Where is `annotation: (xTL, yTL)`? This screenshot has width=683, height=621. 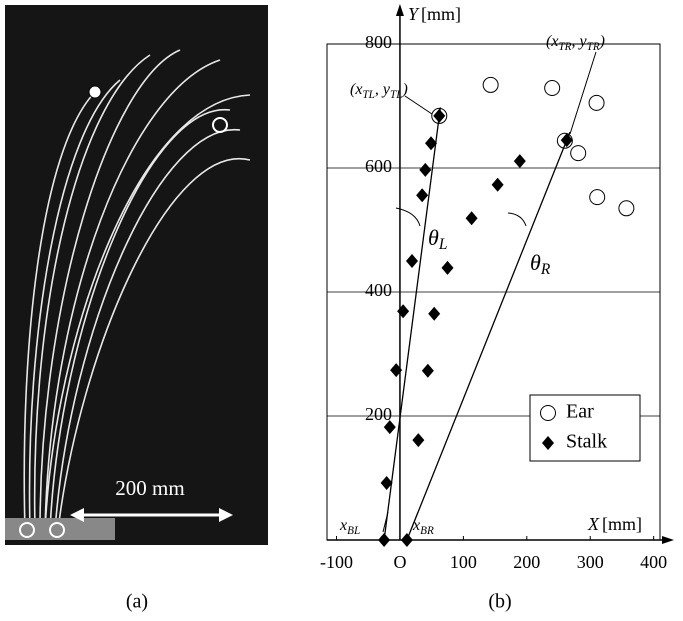
annotation: (xTL, yTL) is located at coordinates (379, 91).